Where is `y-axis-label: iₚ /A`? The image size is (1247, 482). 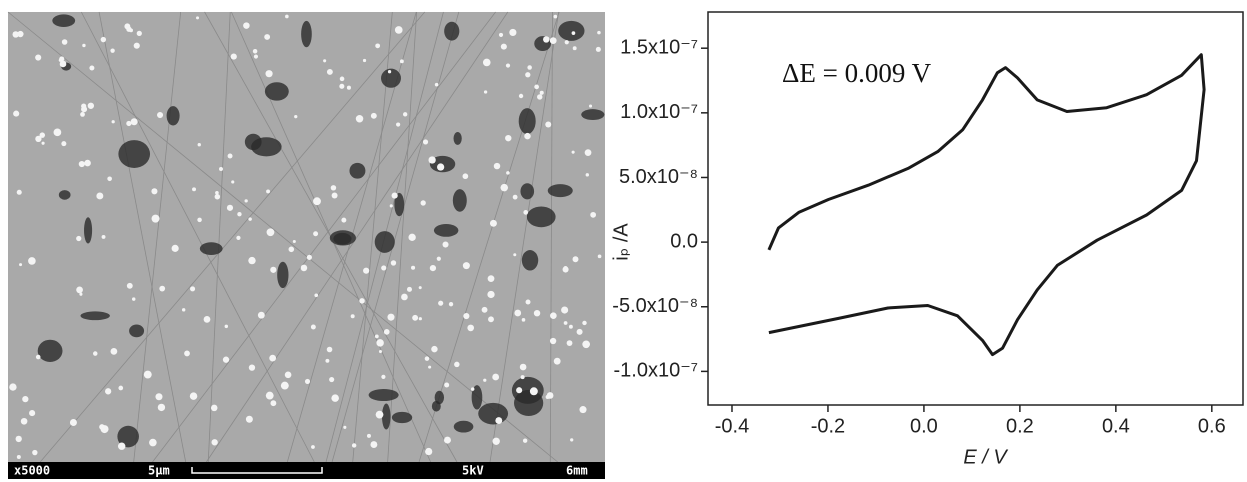 y-axis-label: iₚ /A is located at coordinates (621, 242).